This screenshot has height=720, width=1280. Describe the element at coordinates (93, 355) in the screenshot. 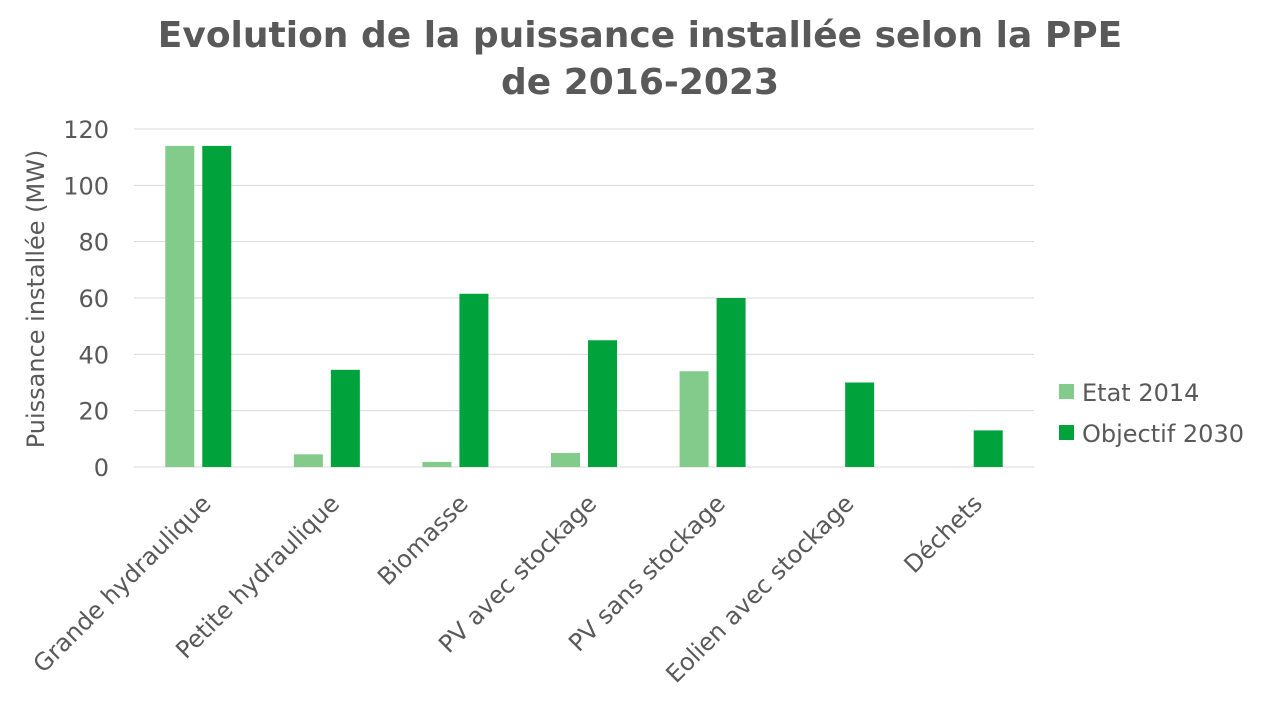

I see `y-tick-label: 40` at that location.